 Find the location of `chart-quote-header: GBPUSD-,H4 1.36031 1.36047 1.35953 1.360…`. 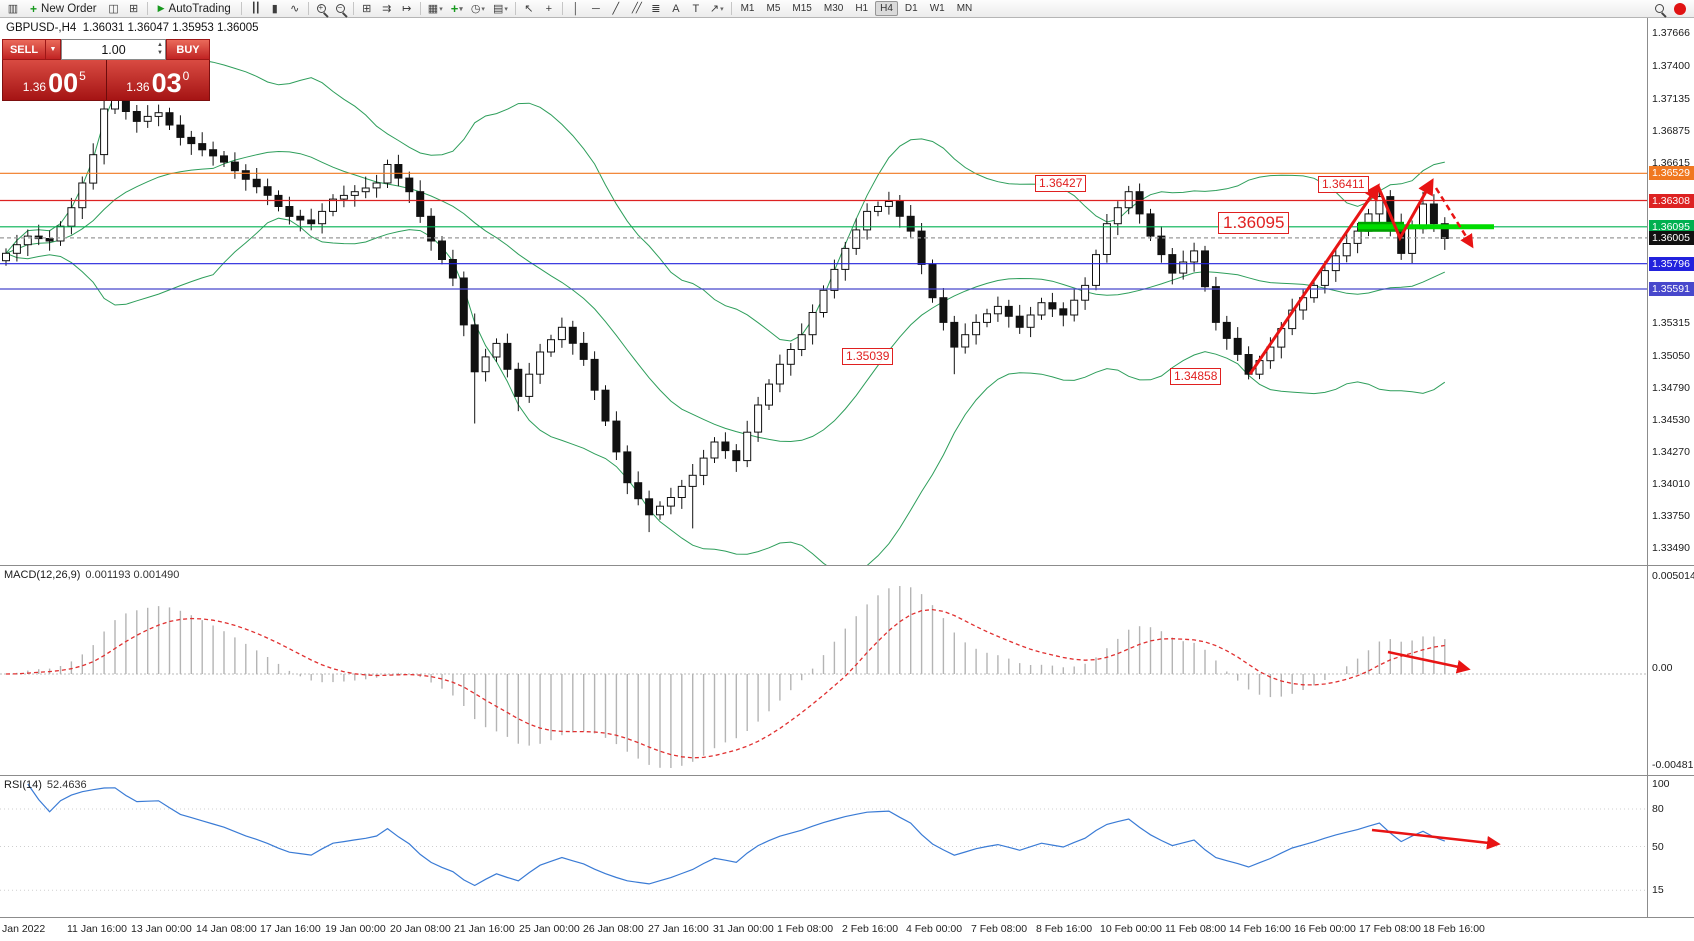

chart-quote-header: GBPUSD-,H4 1.36031 1.36047 1.35953 1.360… is located at coordinates (132, 28).